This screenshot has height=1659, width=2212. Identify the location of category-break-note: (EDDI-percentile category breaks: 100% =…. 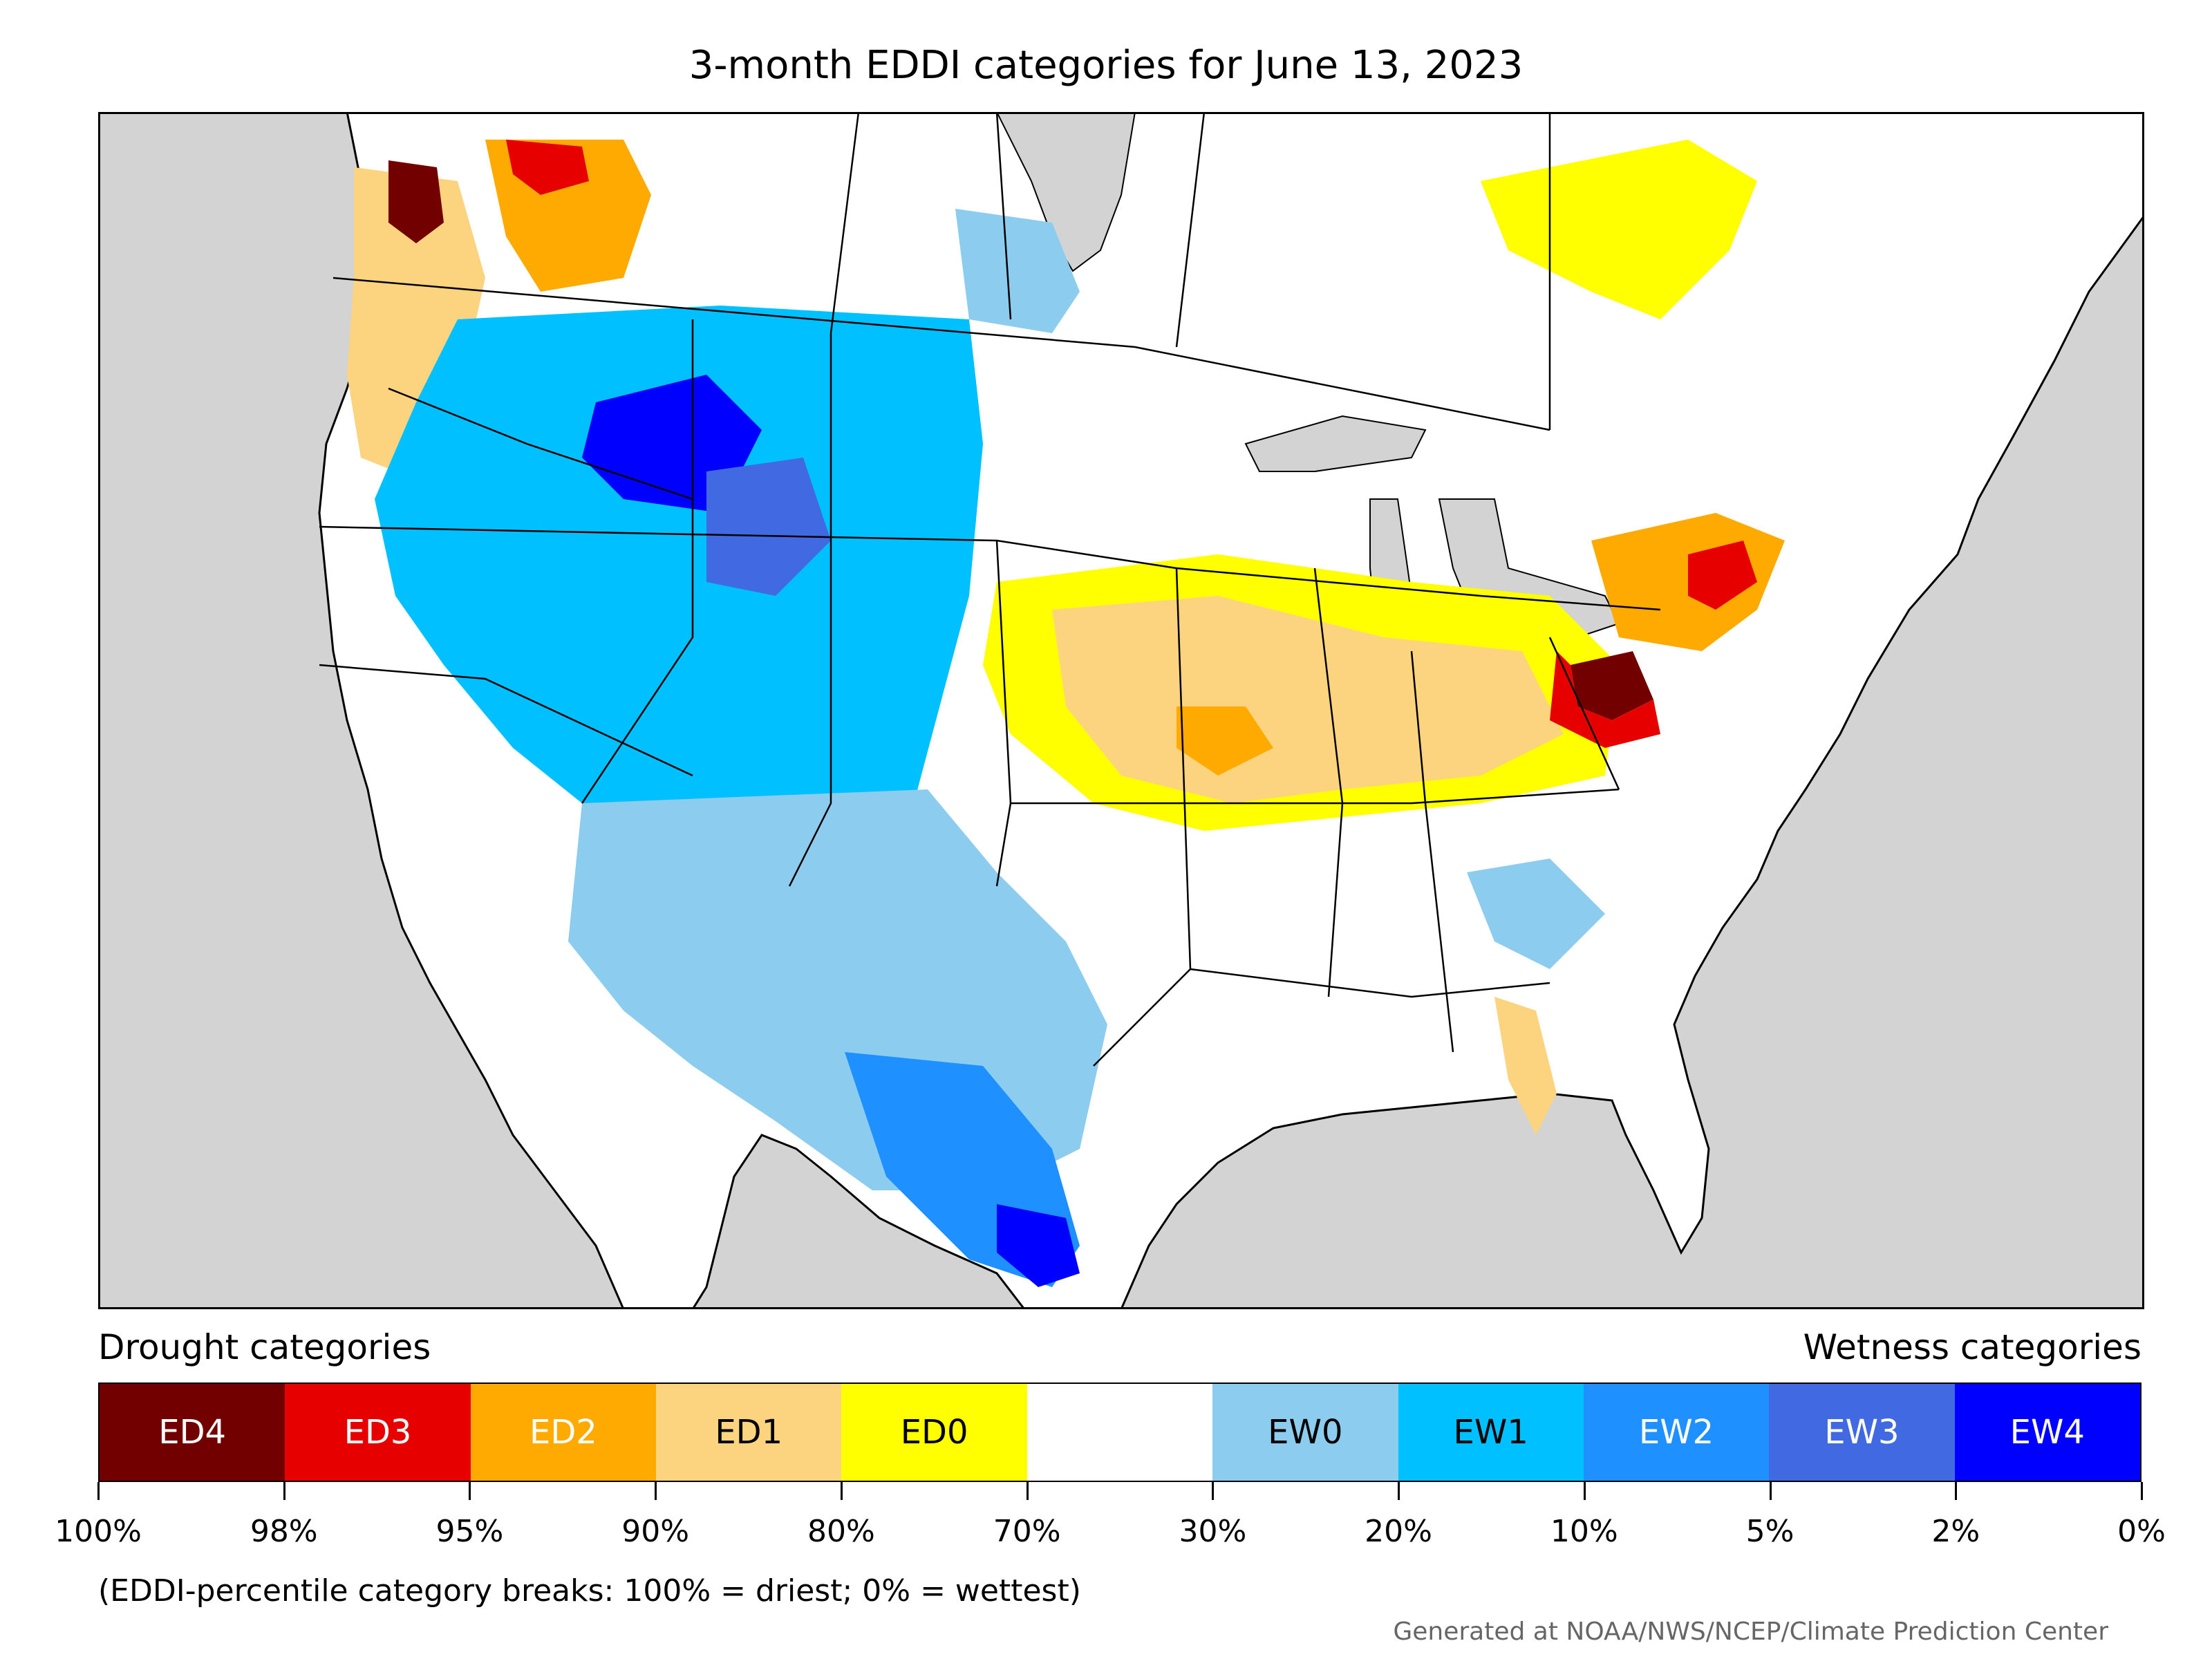
(589, 1591).